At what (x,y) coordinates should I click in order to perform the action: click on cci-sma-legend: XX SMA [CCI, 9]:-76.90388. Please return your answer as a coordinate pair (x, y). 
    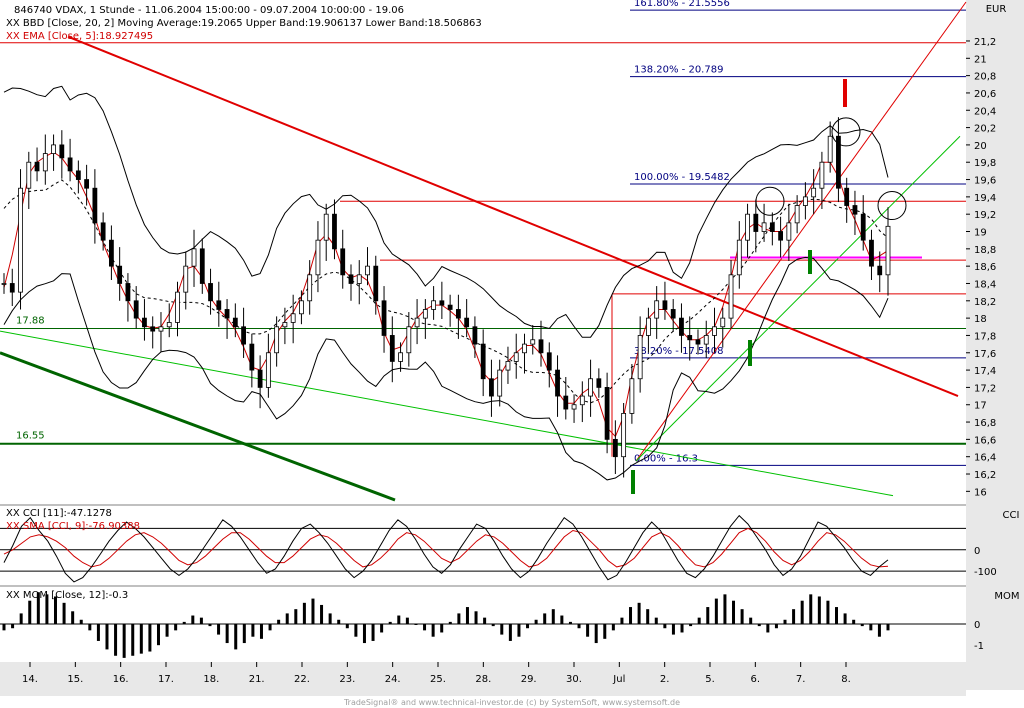
    Looking at the image, I should click on (73, 526).